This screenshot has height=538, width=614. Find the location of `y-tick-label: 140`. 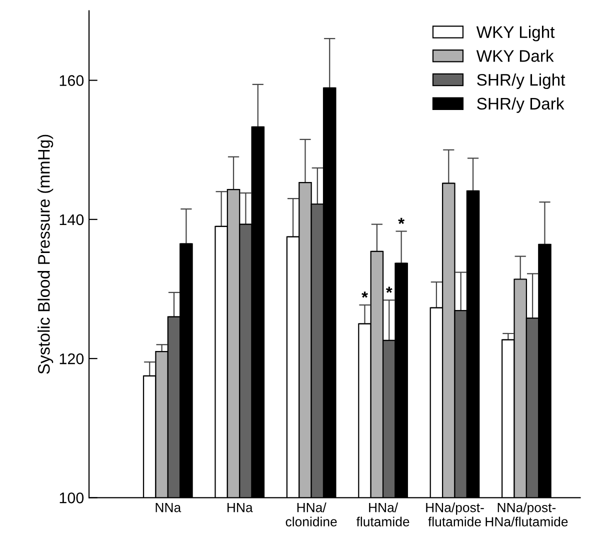

y-tick-label: 140 is located at coordinates (72, 220).